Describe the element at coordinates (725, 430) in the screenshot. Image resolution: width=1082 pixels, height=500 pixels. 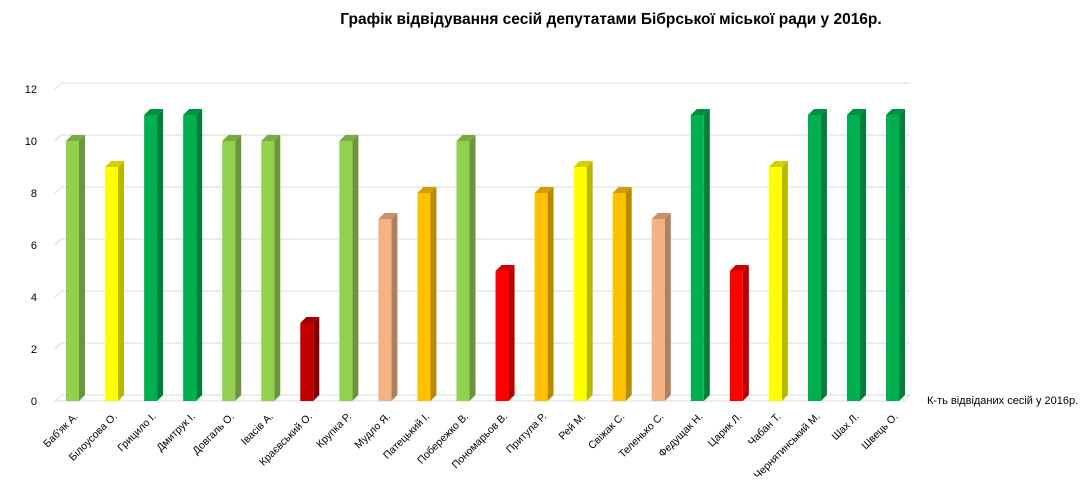
I see `x-tick-label: Царик Л.` at that location.